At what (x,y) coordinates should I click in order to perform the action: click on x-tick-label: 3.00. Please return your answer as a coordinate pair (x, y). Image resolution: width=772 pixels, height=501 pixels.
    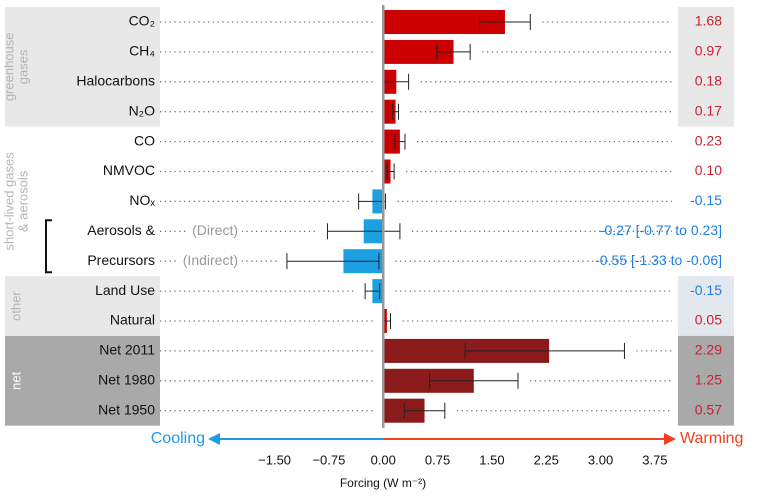
    Looking at the image, I should click on (600, 459).